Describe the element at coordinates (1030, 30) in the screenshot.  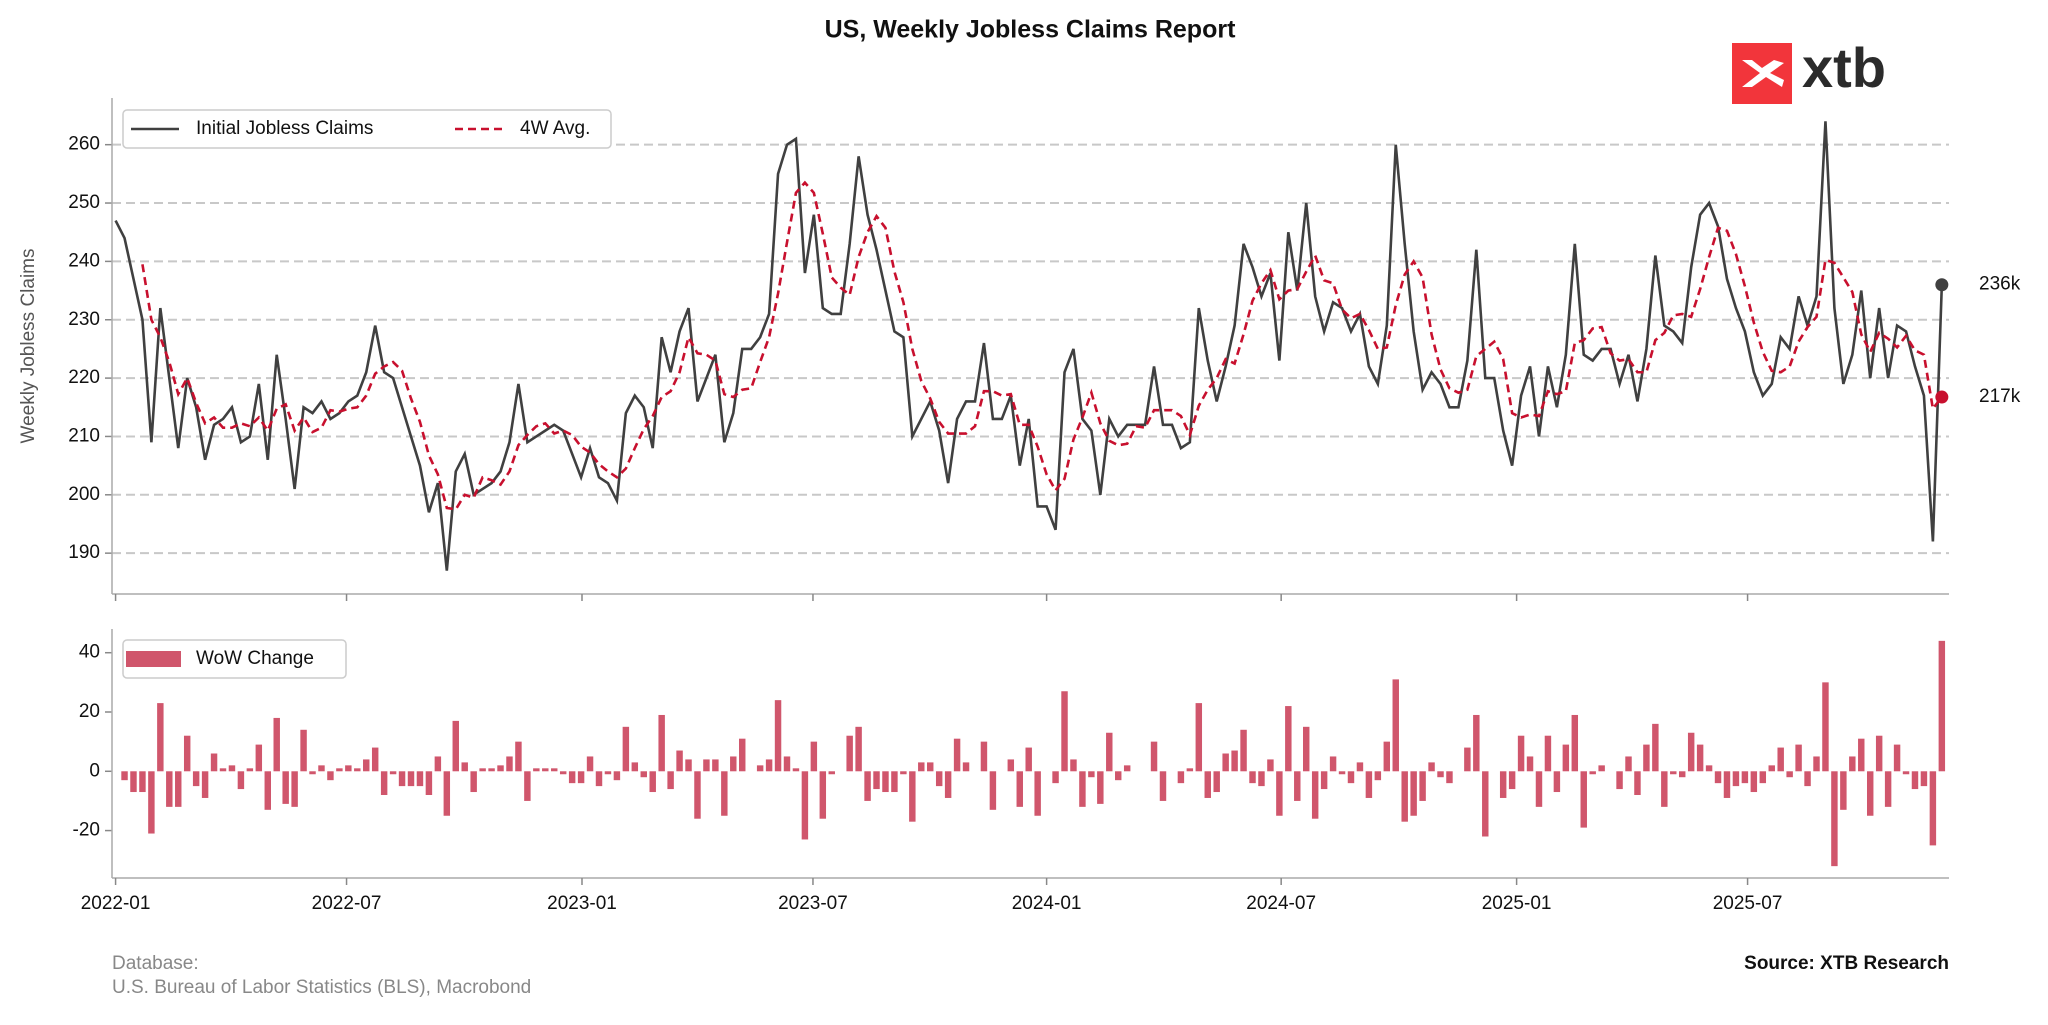
I see `chart-title: US, Weekly Jobless Claims Report` at that location.